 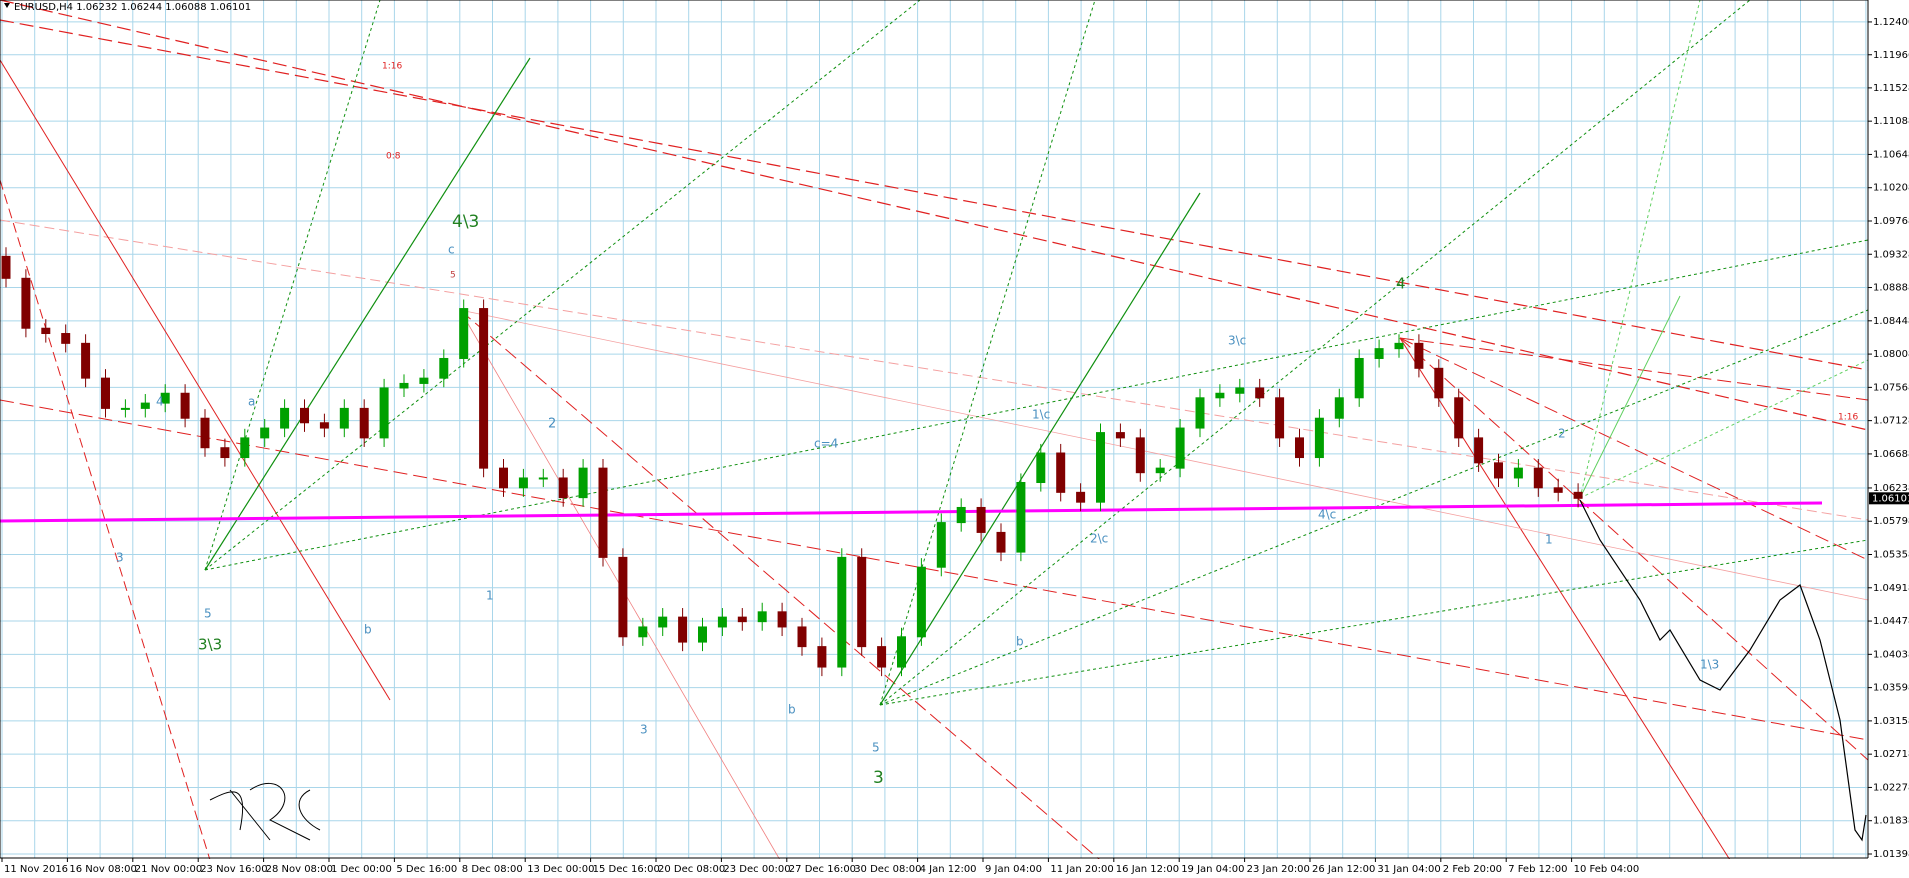 I want to click on wave-label: c, so click(x=451, y=250).